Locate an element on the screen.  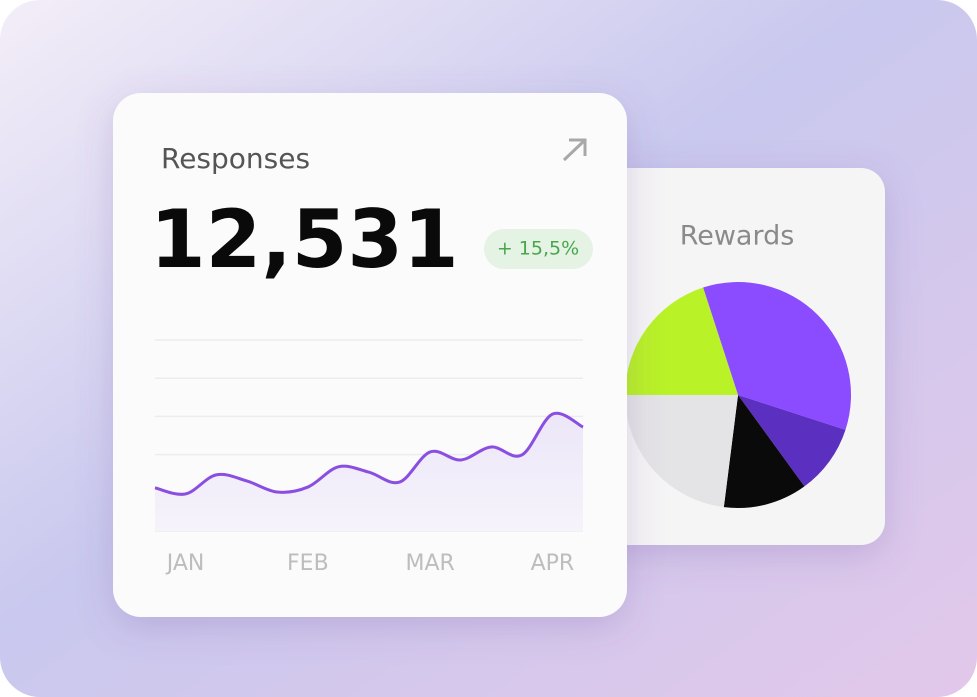
line-area is located at coordinates (369, 472).